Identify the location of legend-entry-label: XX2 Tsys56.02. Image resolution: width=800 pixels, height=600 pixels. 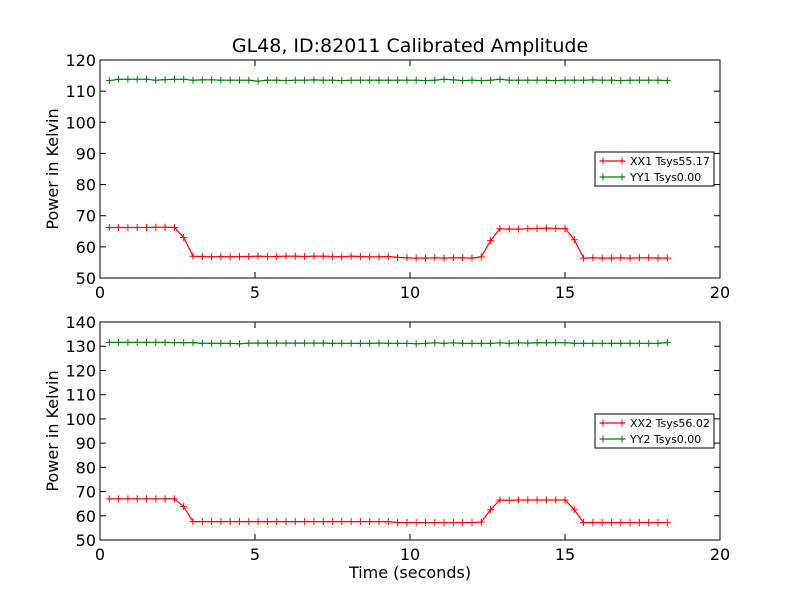
(670, 423).